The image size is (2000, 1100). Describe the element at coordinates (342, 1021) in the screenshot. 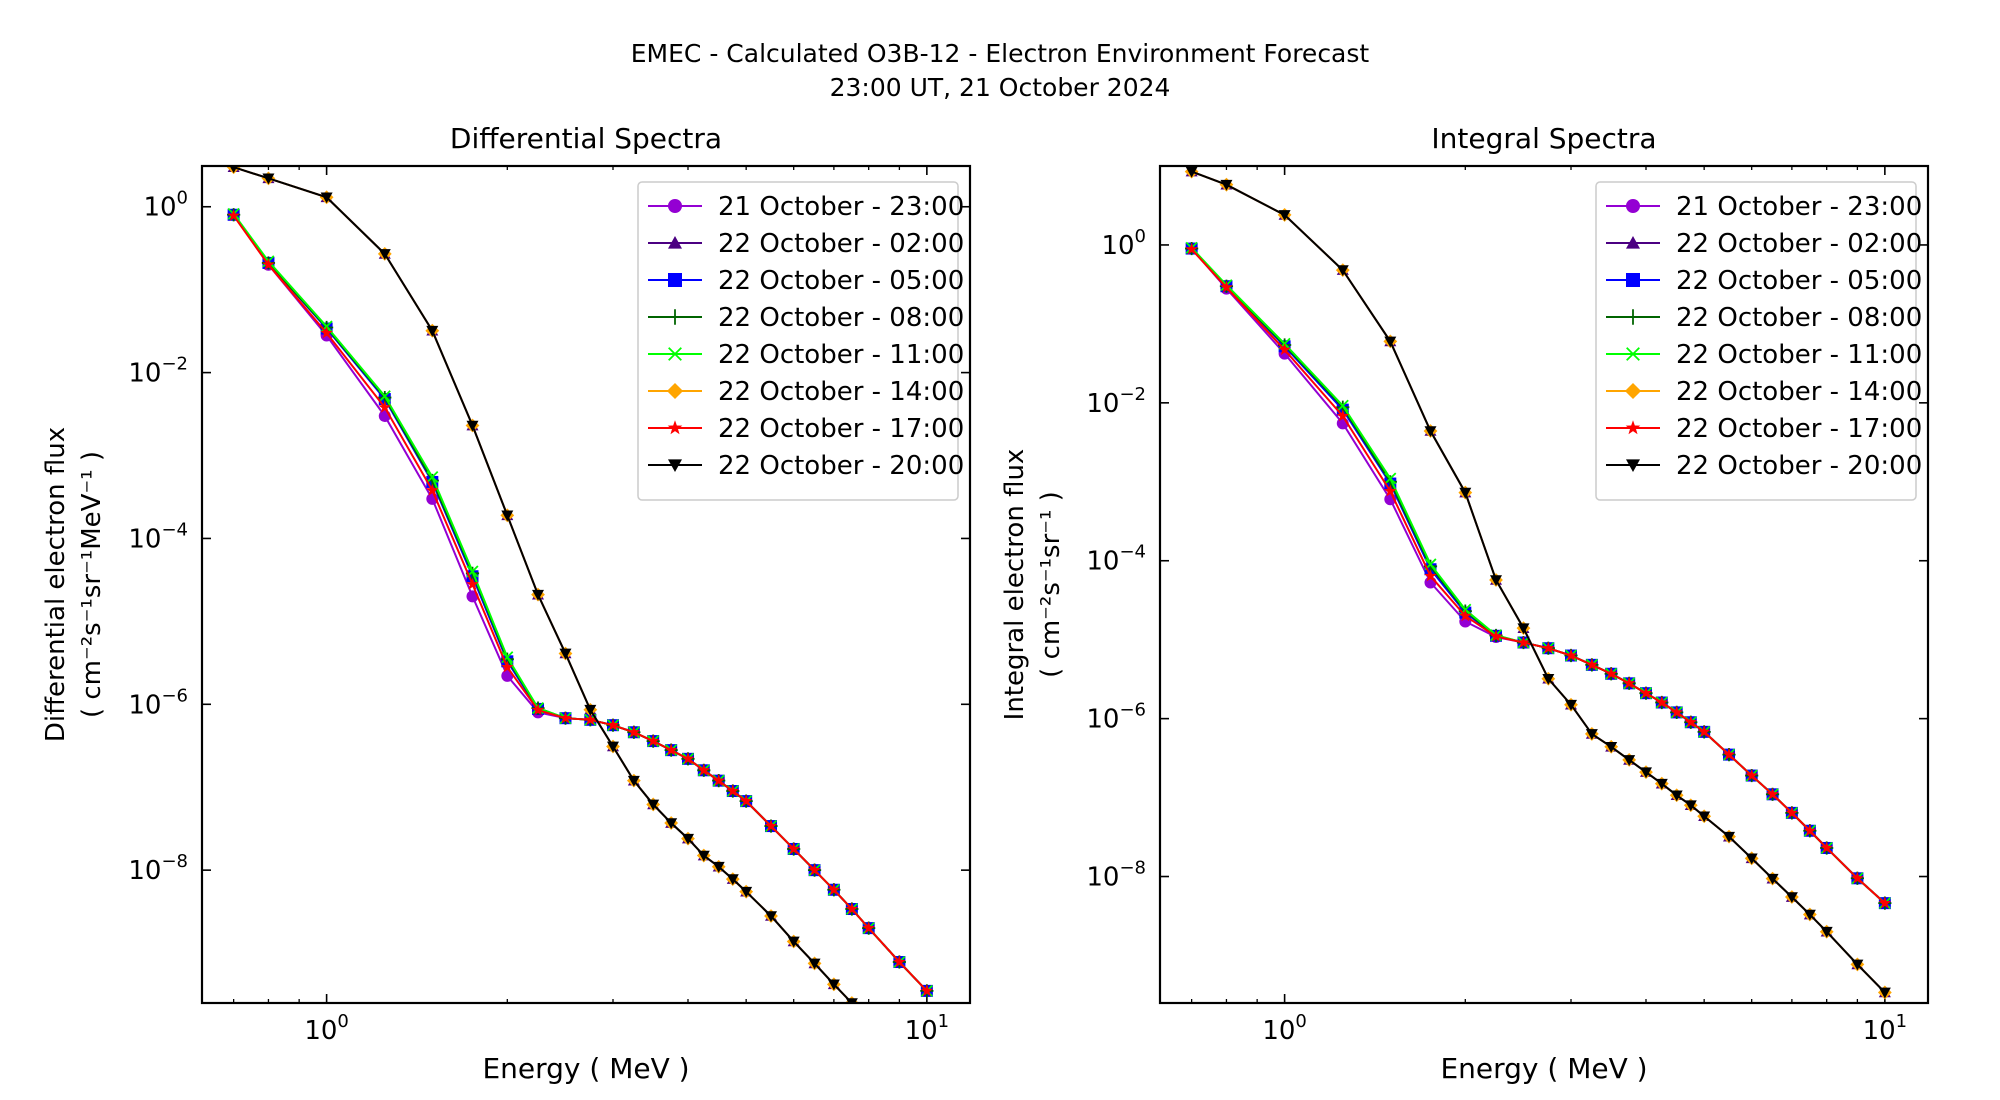

I see `x-tick-label-exponent: 0` at that location.